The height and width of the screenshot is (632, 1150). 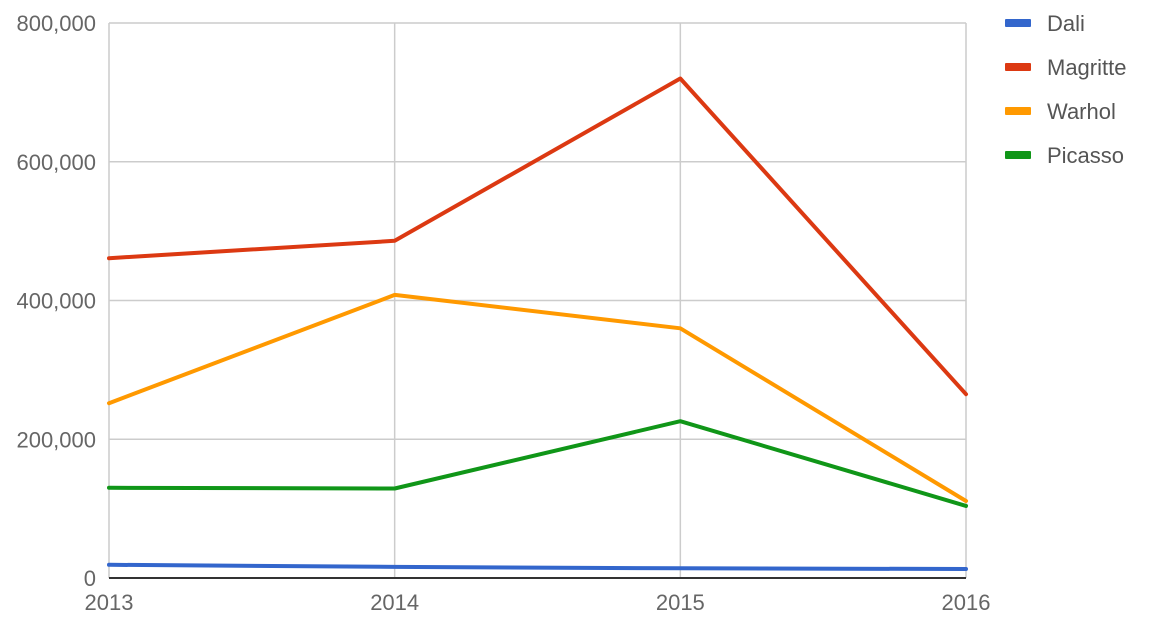 What do you see at coordinates (56, 439) in the screenshot?
I see `y-tick-label: 200,000` at bounding box center [56, 439].